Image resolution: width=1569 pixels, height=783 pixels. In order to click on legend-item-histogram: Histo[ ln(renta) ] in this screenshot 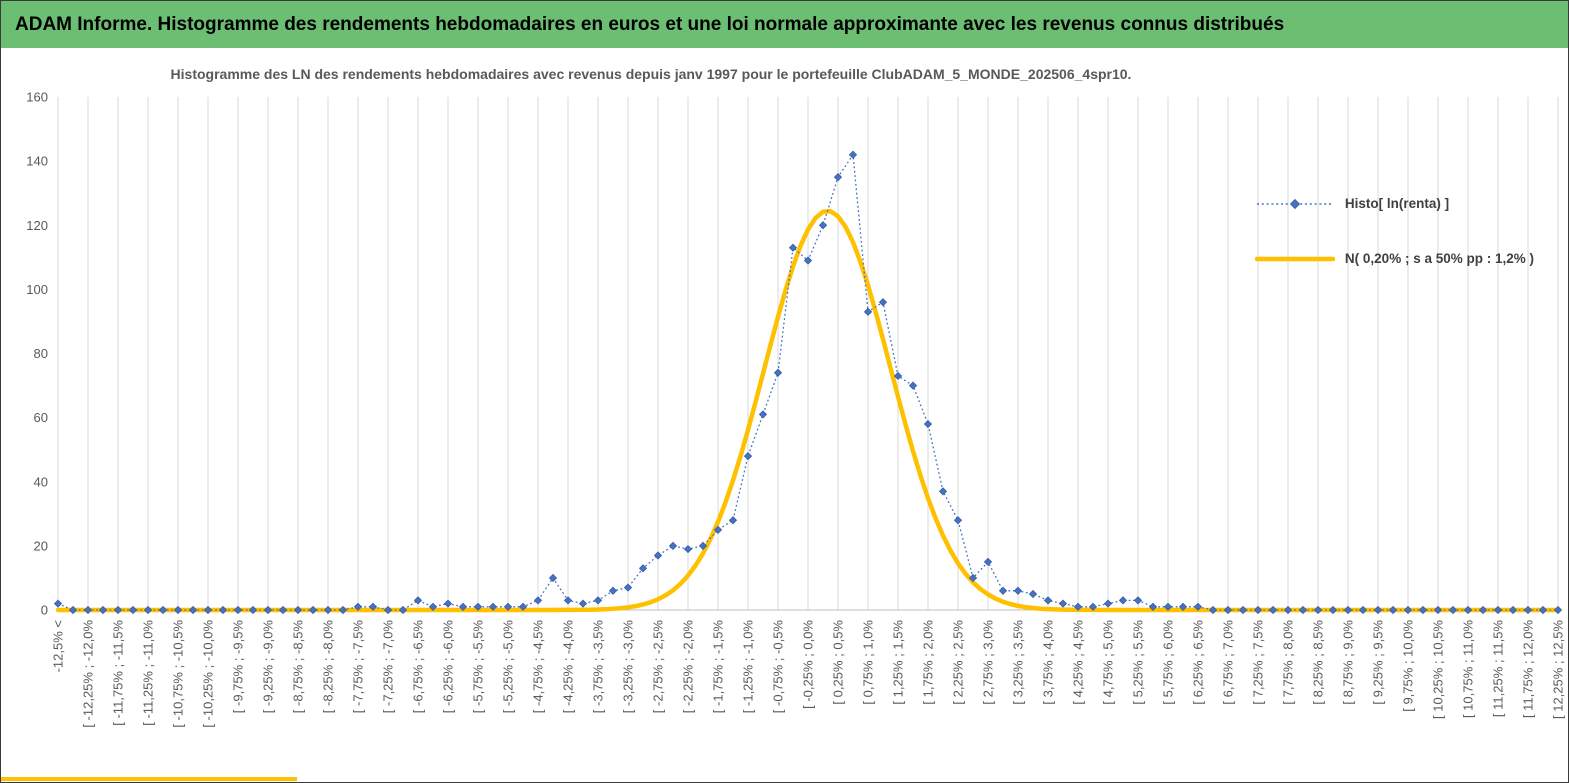, I will do `click(1352, 203)`.